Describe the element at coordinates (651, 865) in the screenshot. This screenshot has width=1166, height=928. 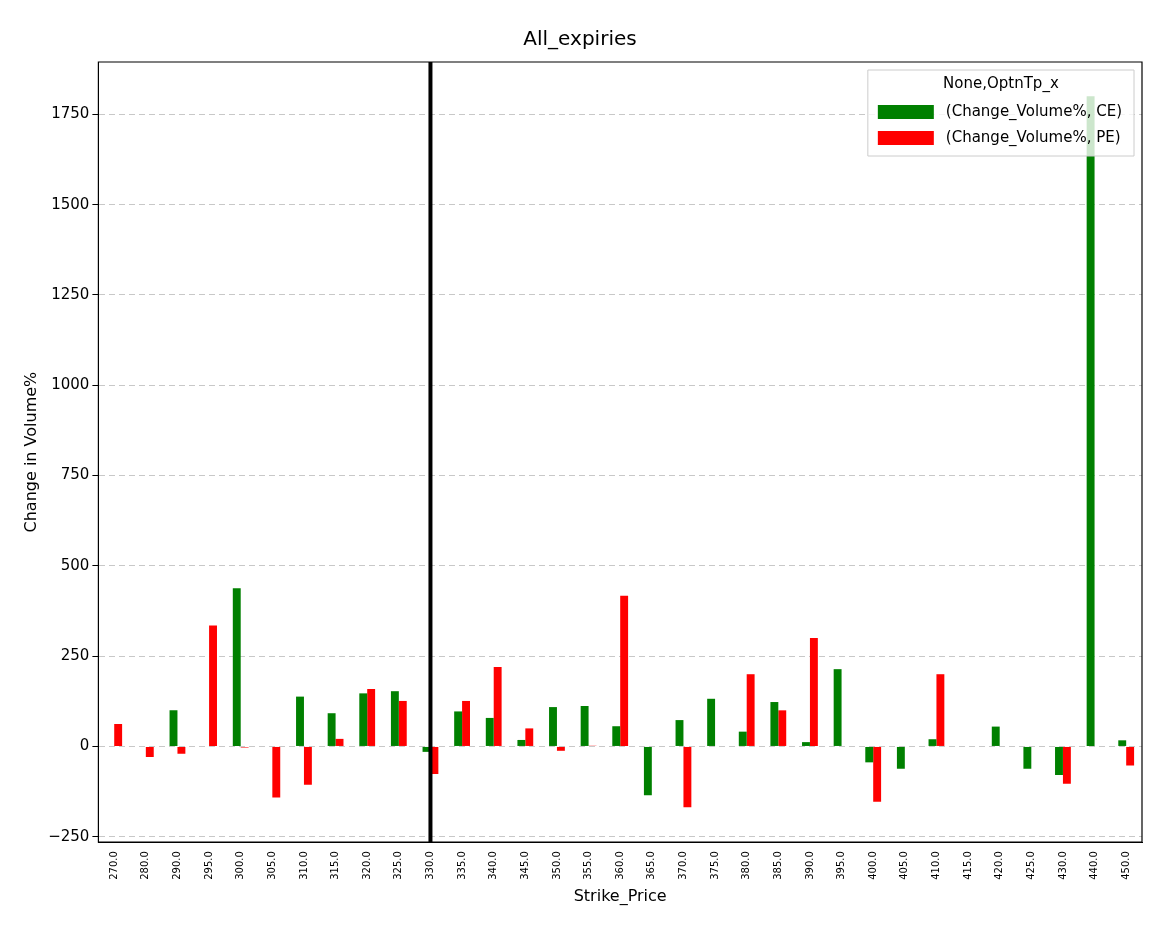
I see `x-tick-label: 365.0` at that location.